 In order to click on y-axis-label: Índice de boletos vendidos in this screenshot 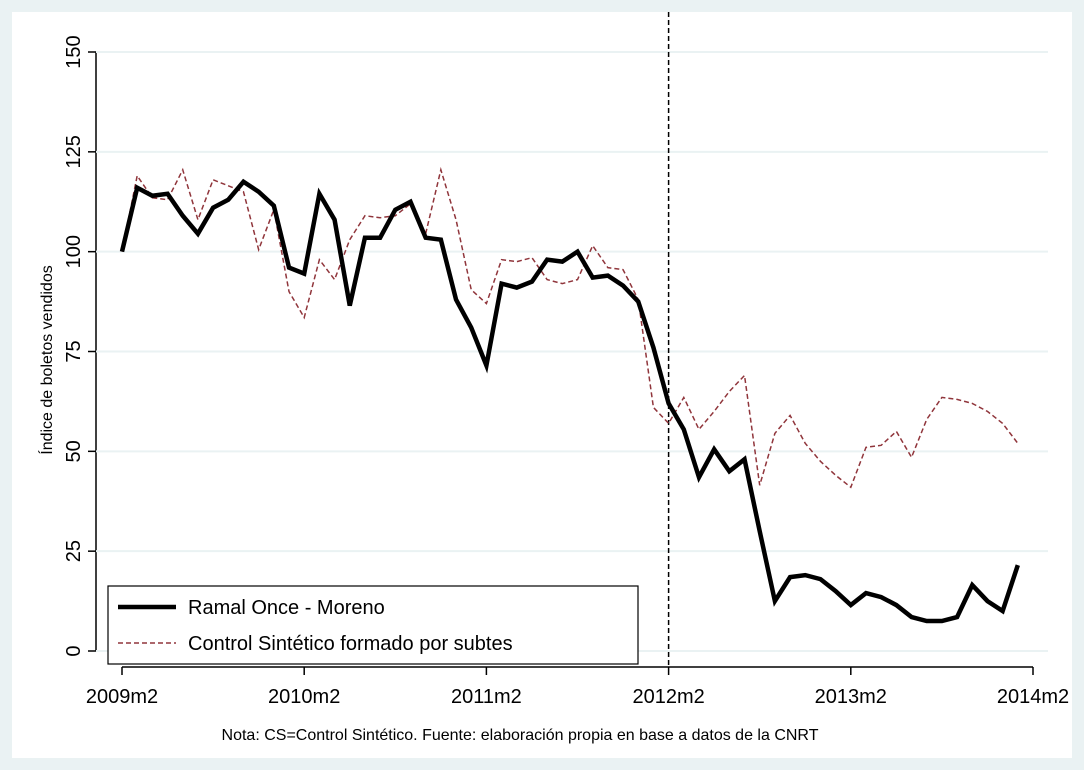, I will do `click(46, 359)`.